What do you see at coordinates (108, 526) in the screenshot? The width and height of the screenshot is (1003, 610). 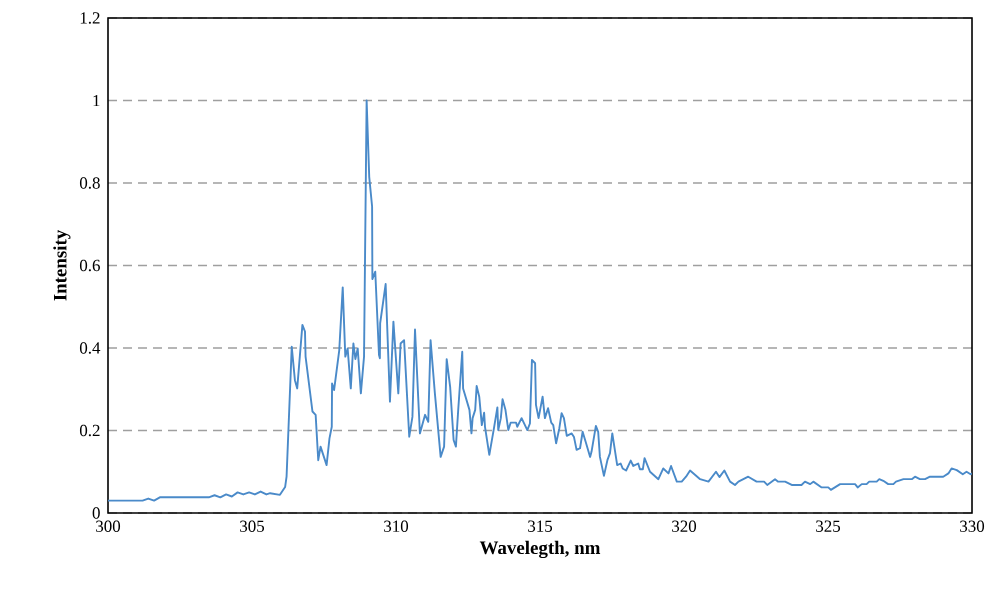 I see `x-tick-label: 300` at bounding box center [108, 526].